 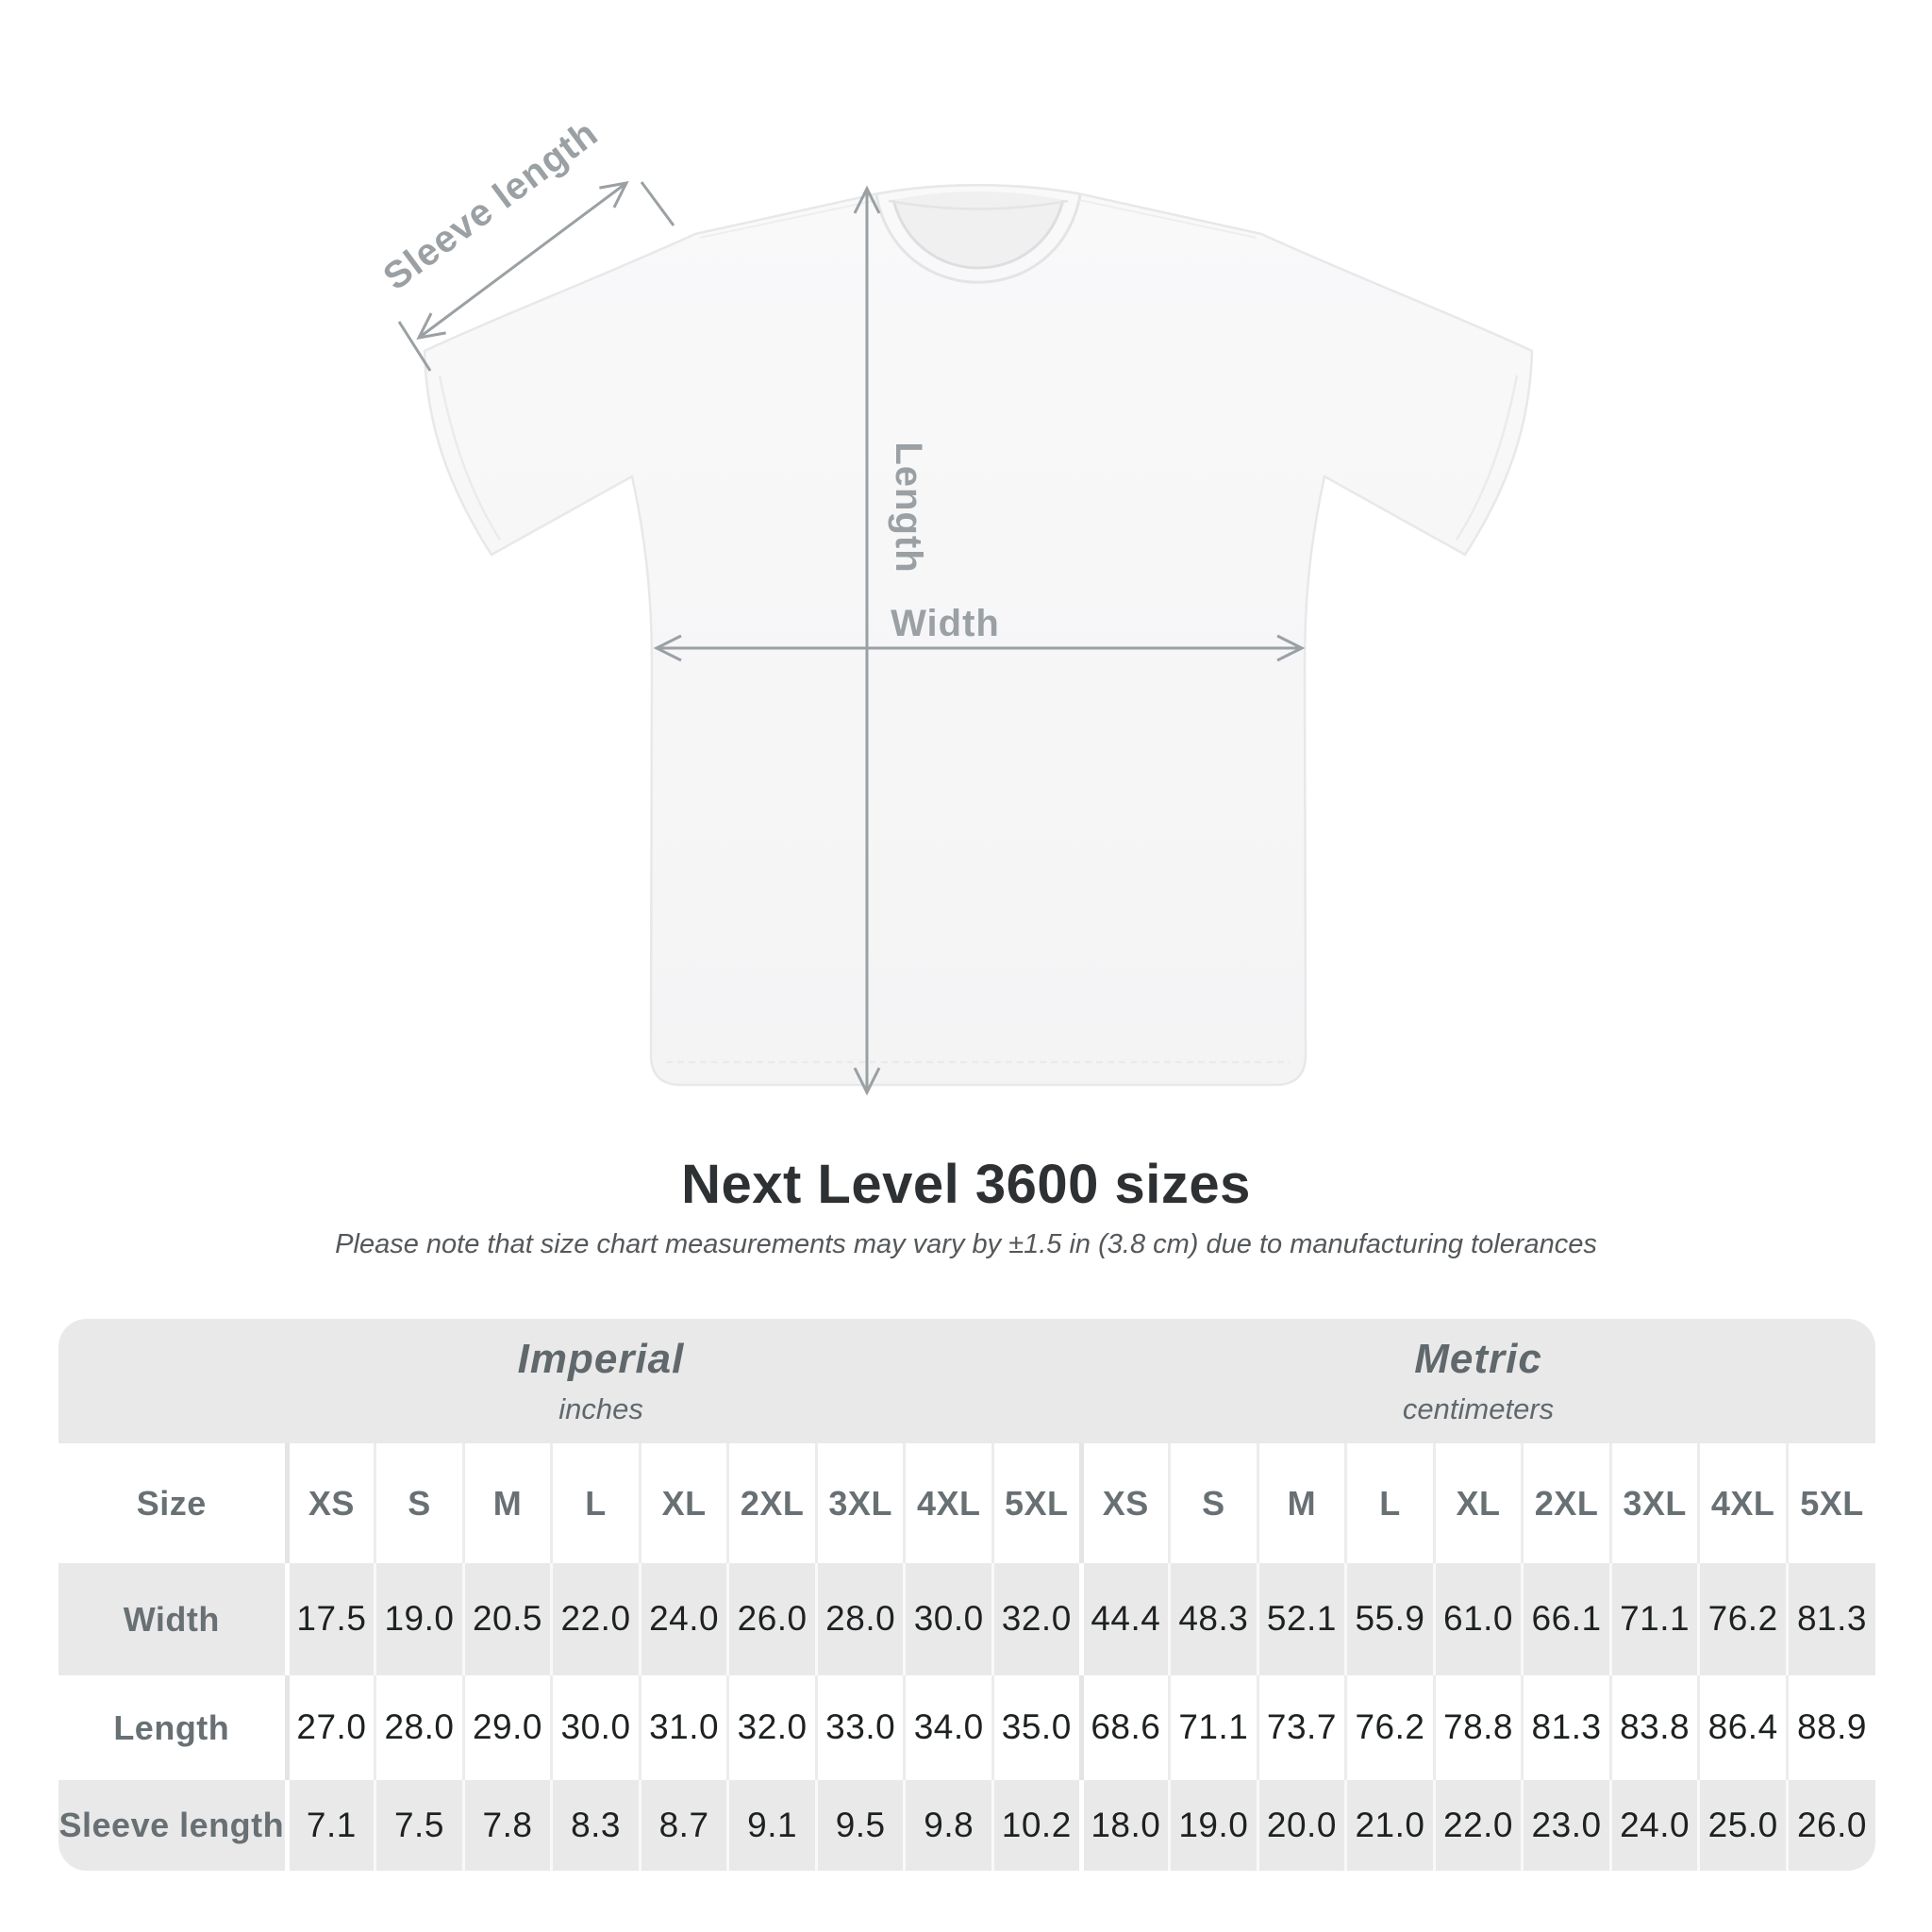 What do you see at coordinates (329, 1728) in the screenshot?
I see `table-cell: 27.0` at bounding box center [329, 1728].